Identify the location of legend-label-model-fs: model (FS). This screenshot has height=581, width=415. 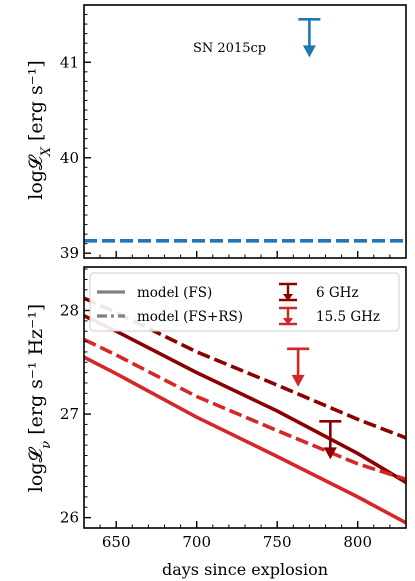
(174, 293).